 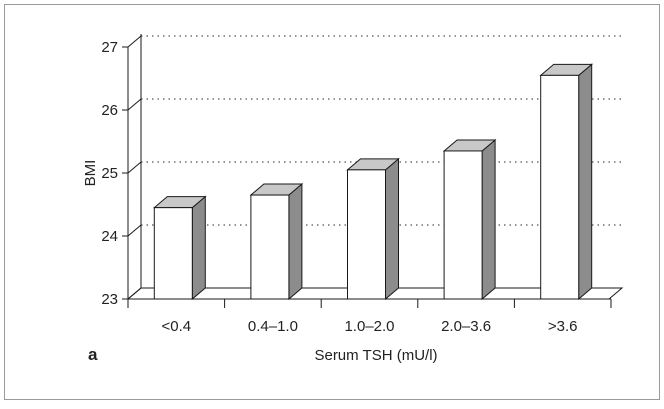 What do you see at coordinates (109, 47) in the screenshot?
I see `y-tick-label: 27` at bounding box center [109, 47].